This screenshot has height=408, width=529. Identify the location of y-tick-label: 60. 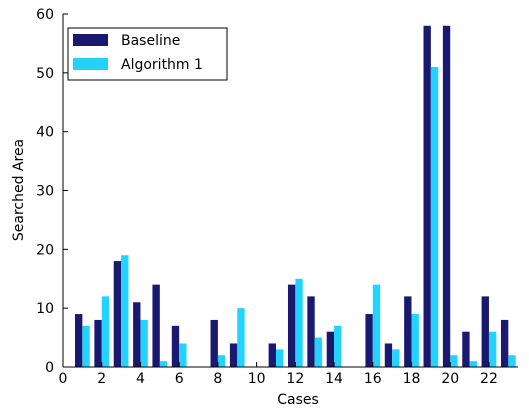
(45, 15).